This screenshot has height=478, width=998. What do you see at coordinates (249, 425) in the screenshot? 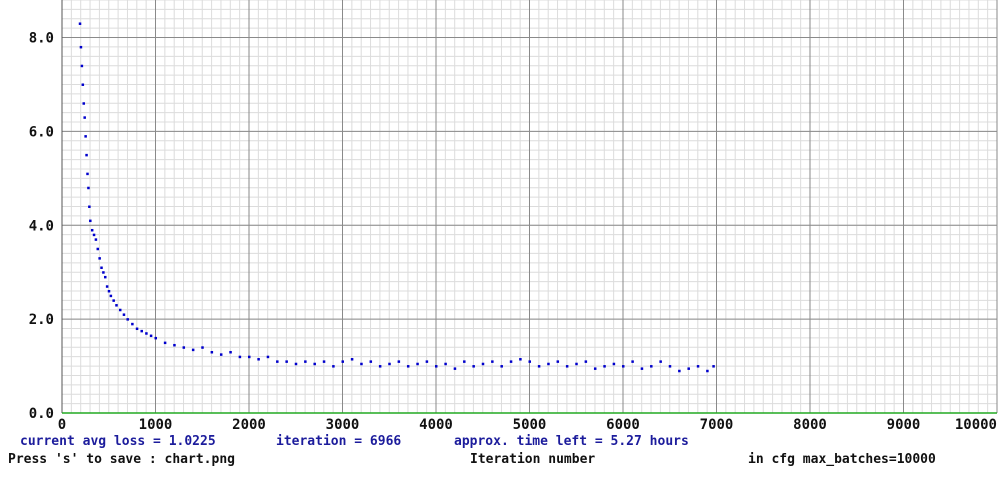
I see `x-tick-label: 2000` at bounding box center [249, 425].